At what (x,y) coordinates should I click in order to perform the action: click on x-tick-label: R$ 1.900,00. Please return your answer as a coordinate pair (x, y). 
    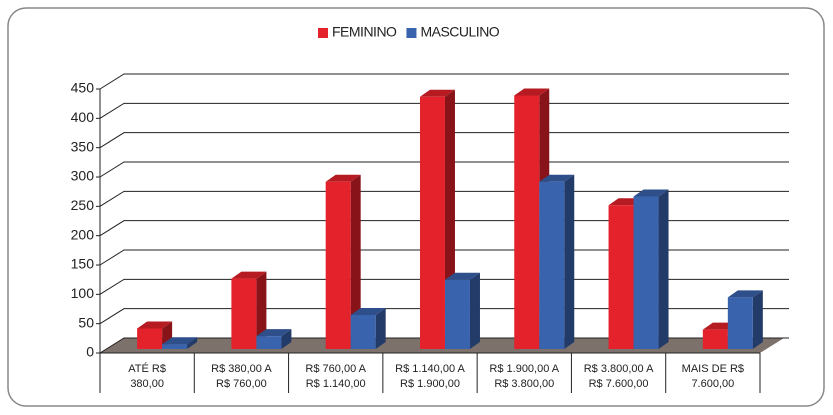
    Looking at the image, I should click on (430, 384).